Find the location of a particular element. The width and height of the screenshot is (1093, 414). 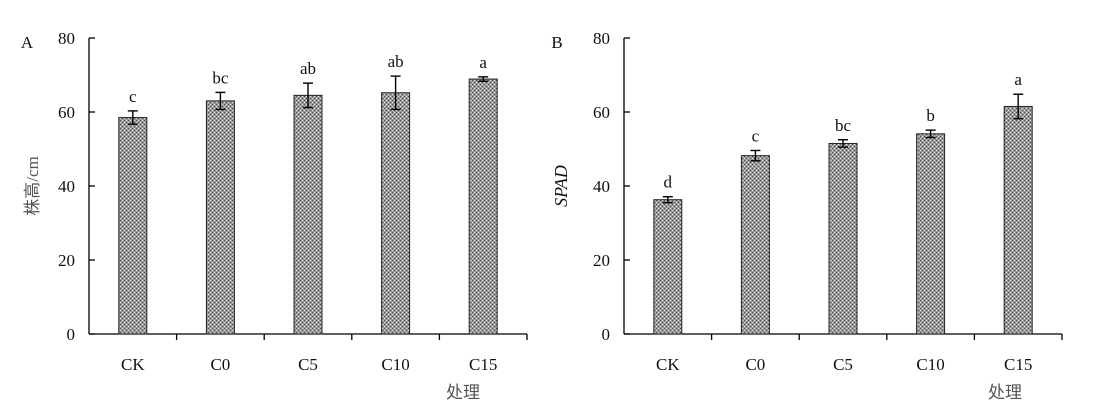

y-axis-title: 株高/cm is located at coordinates (32, 186).